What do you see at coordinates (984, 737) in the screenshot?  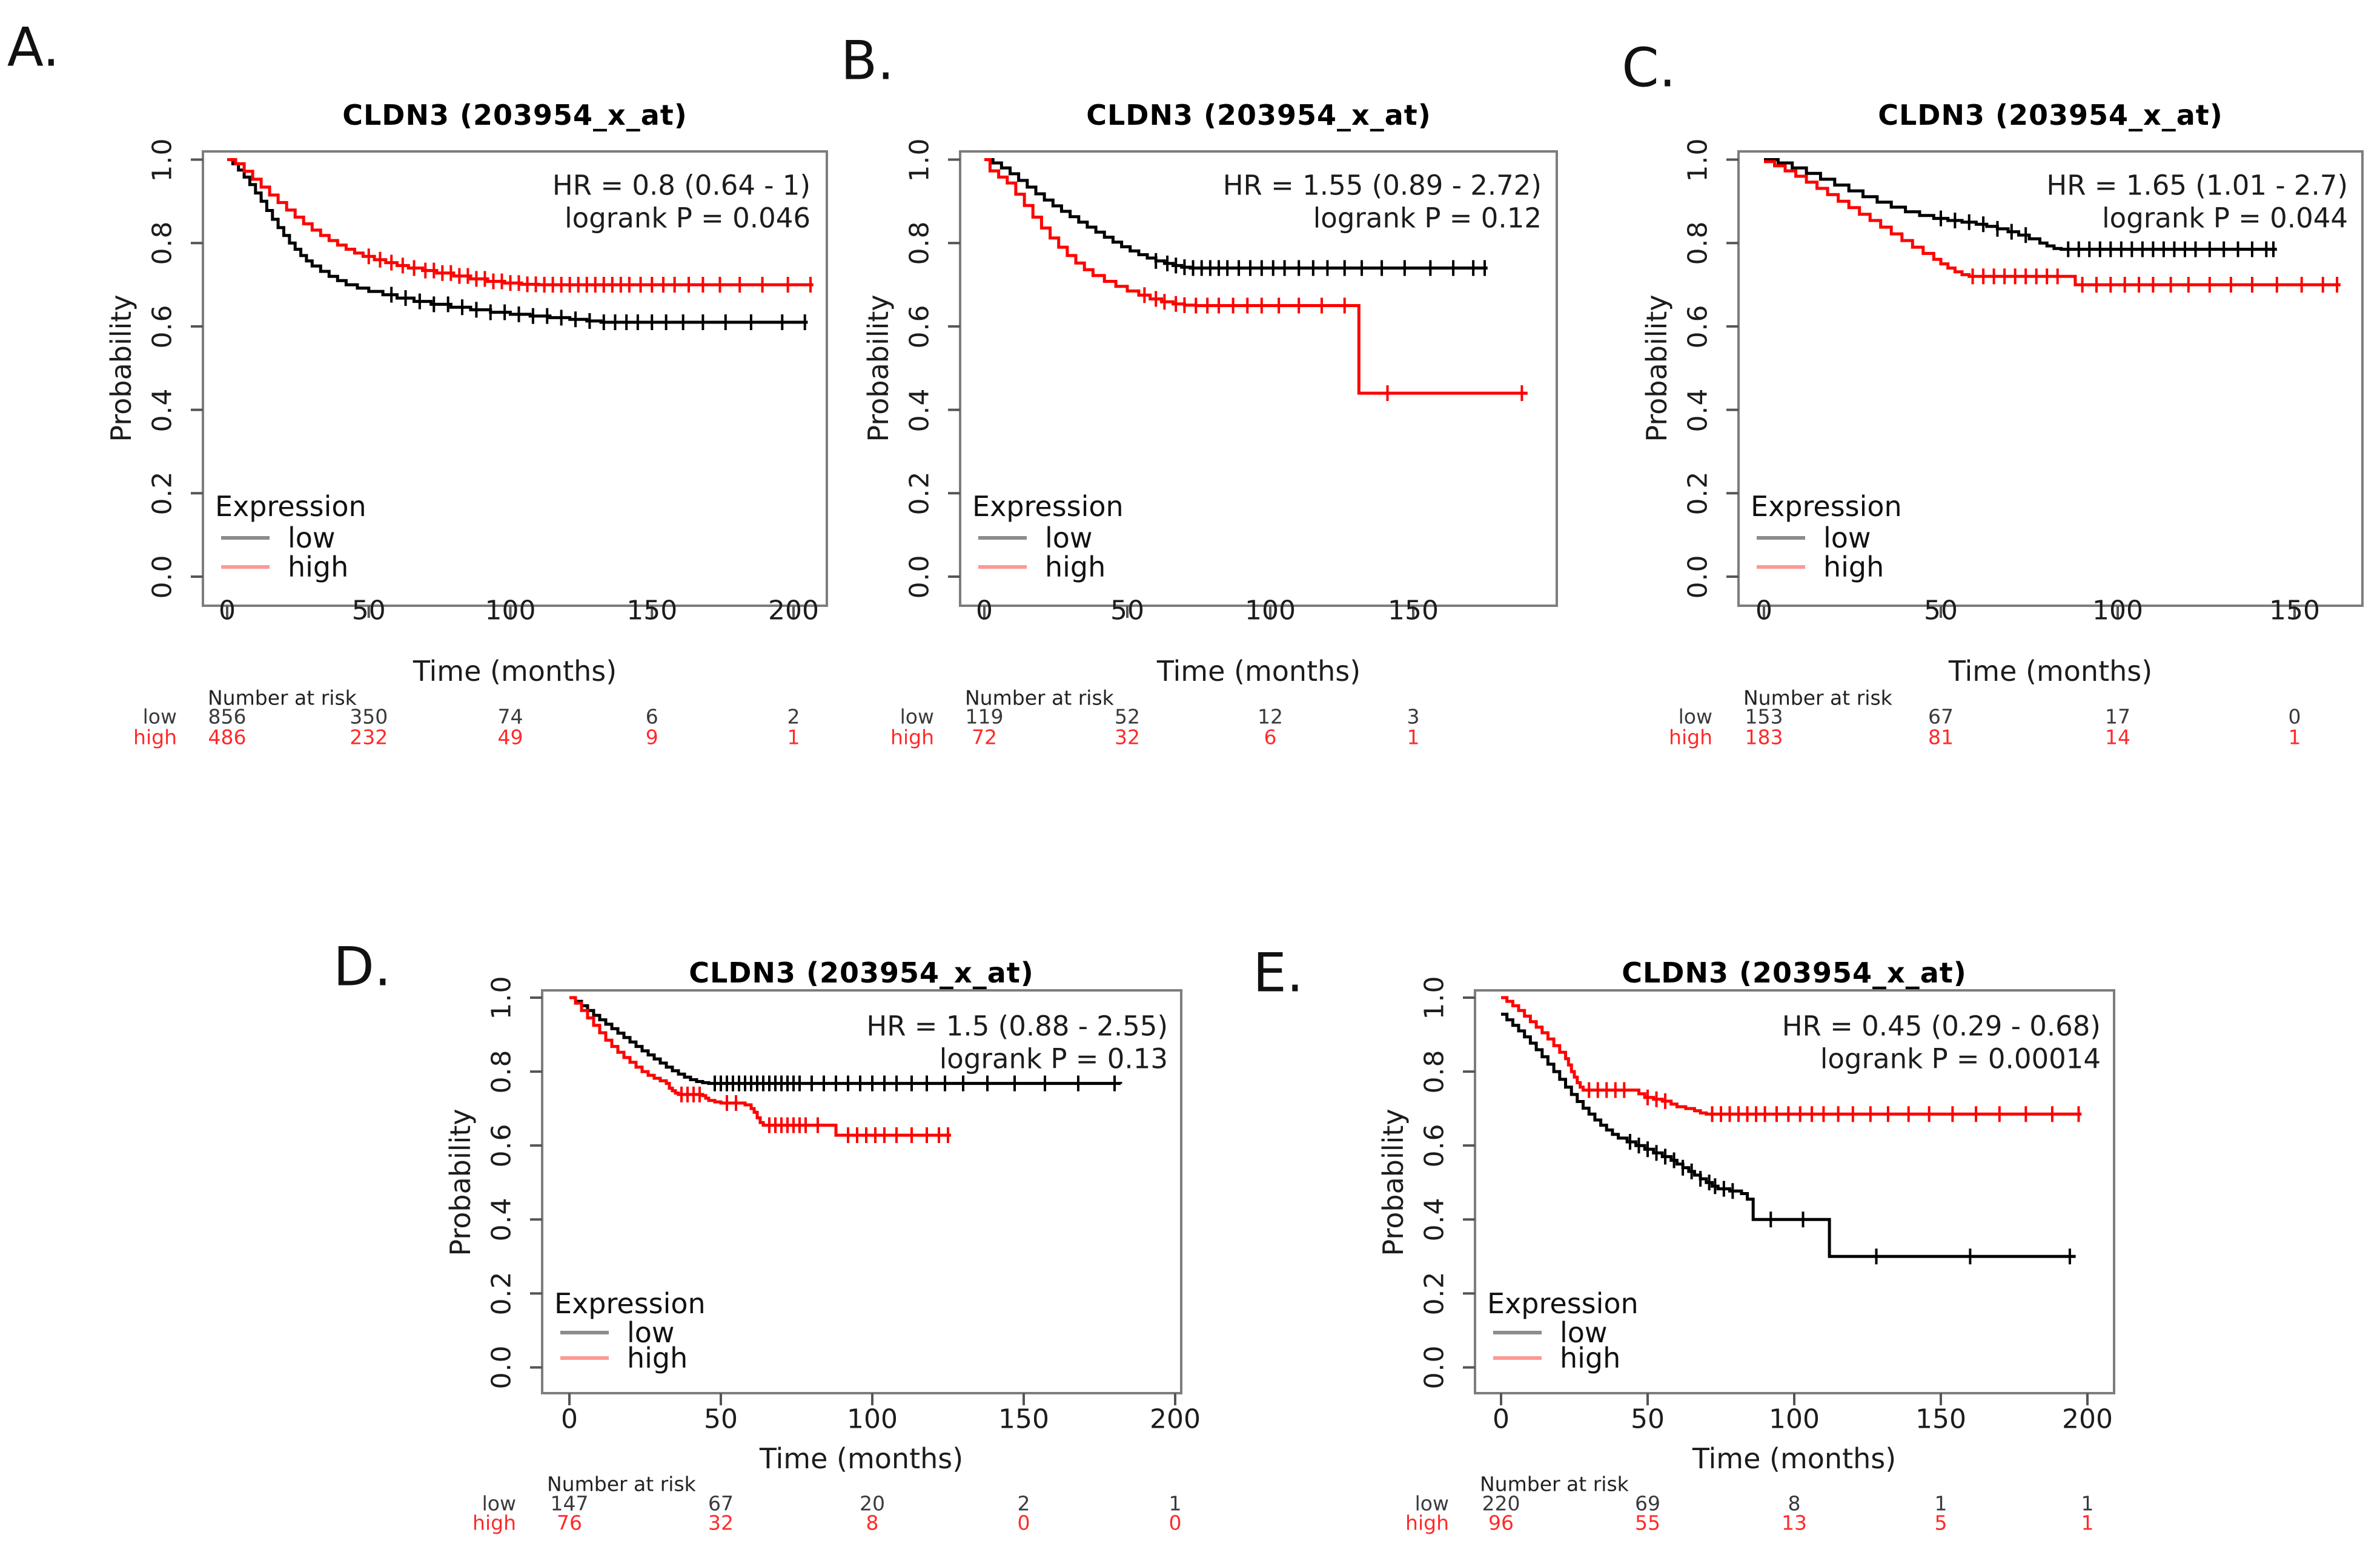 I see `risk-count: 72` at bounding box center [984, 737].